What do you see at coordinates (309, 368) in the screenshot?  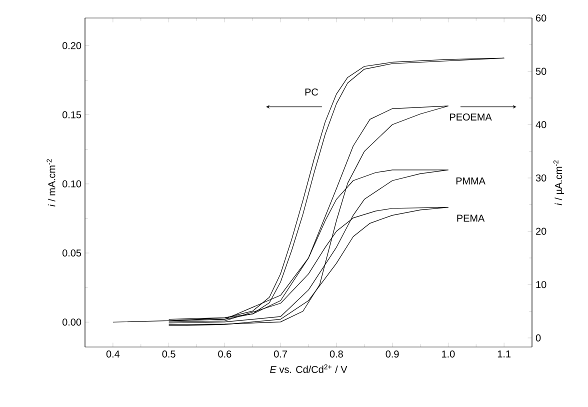 I see `x-axis-title: E vs. Cd/Cd$^{2+}$ / V` at bounding box center [309, 368].